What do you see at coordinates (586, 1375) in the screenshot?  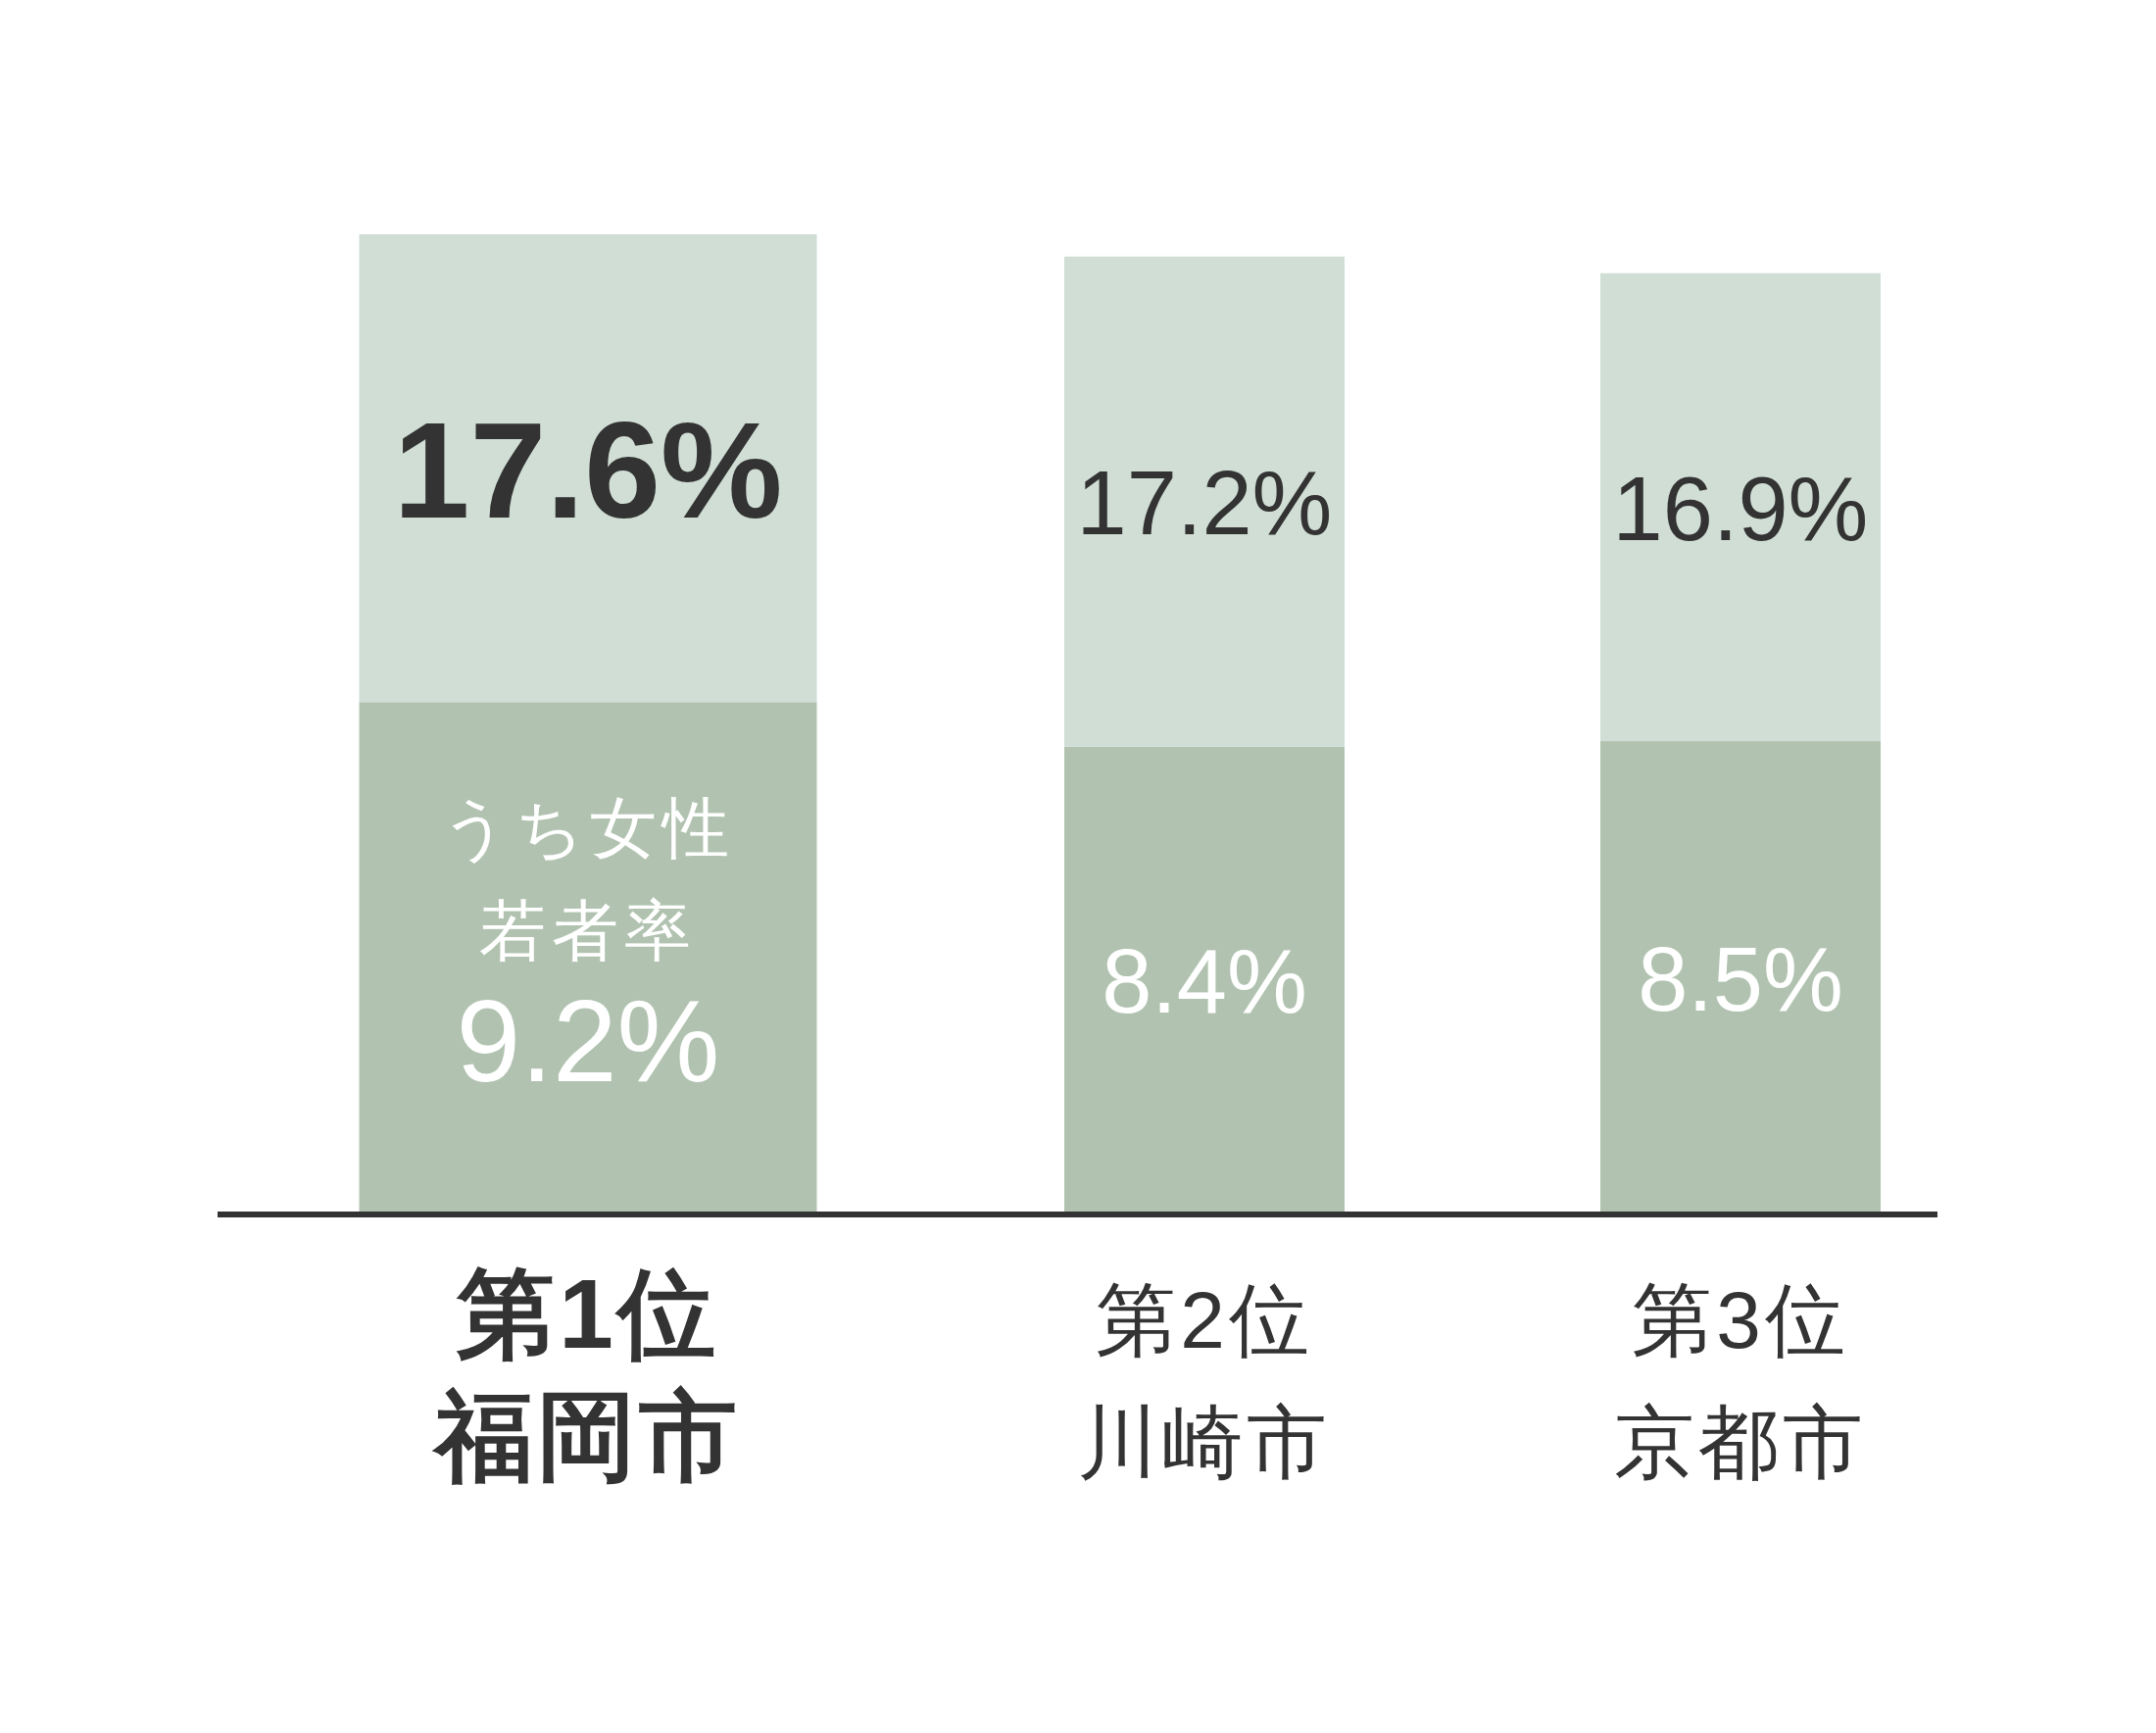 I see `x-tick-label: 第1位福岡市` at bounding box center [586, 1375].